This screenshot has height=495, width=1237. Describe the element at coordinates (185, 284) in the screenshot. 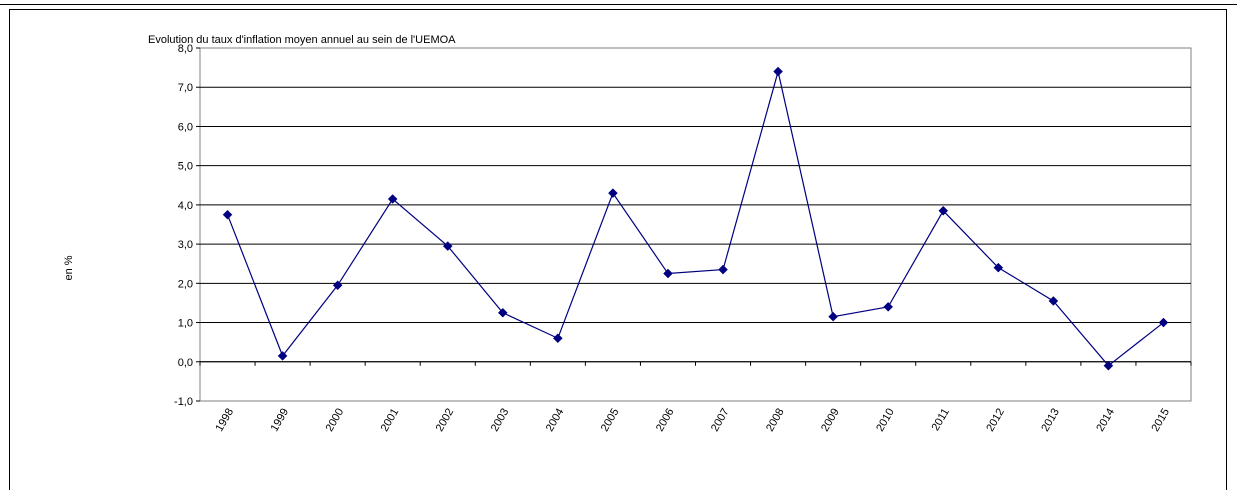

I see `y-tick-label: 2,0` at that location.